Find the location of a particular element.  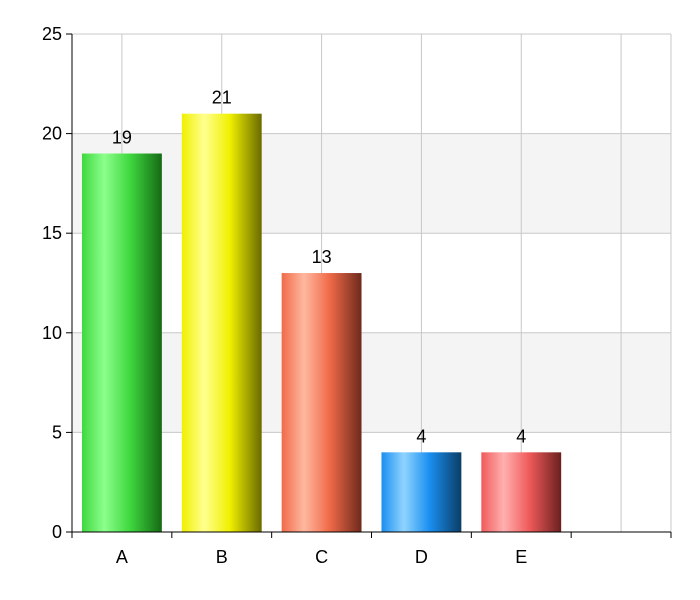

y-tick-label: 10 is located at coordinates (52, 333).